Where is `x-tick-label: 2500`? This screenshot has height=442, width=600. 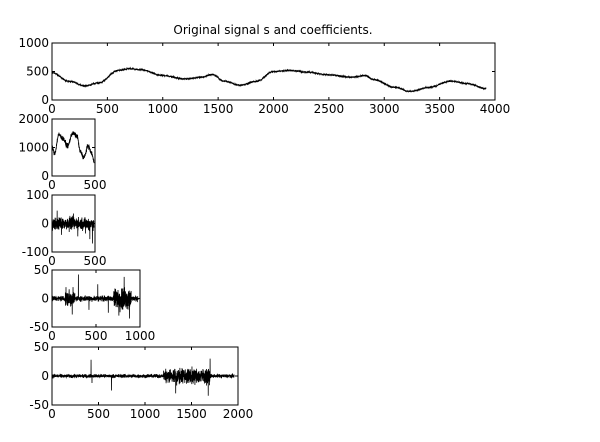 x-tick-label: 2500 is located at coordinates (329, 109).